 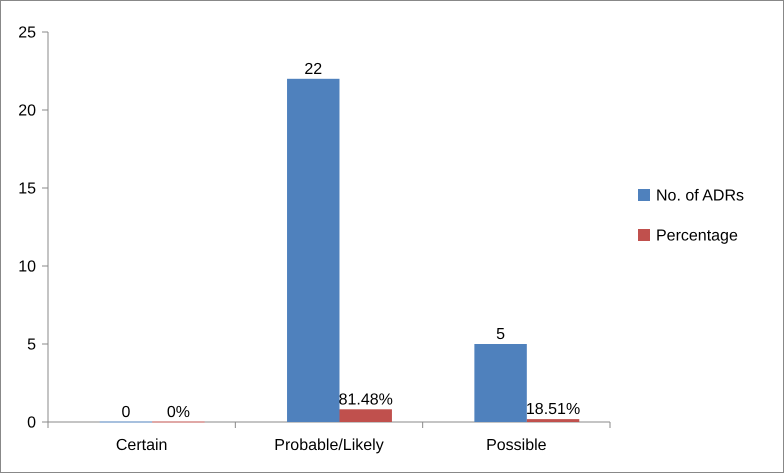 What do you see at coordinates (697, 236) in the screenshot?
I see `legend-label: Percentage` at bounding box center [697, 236].